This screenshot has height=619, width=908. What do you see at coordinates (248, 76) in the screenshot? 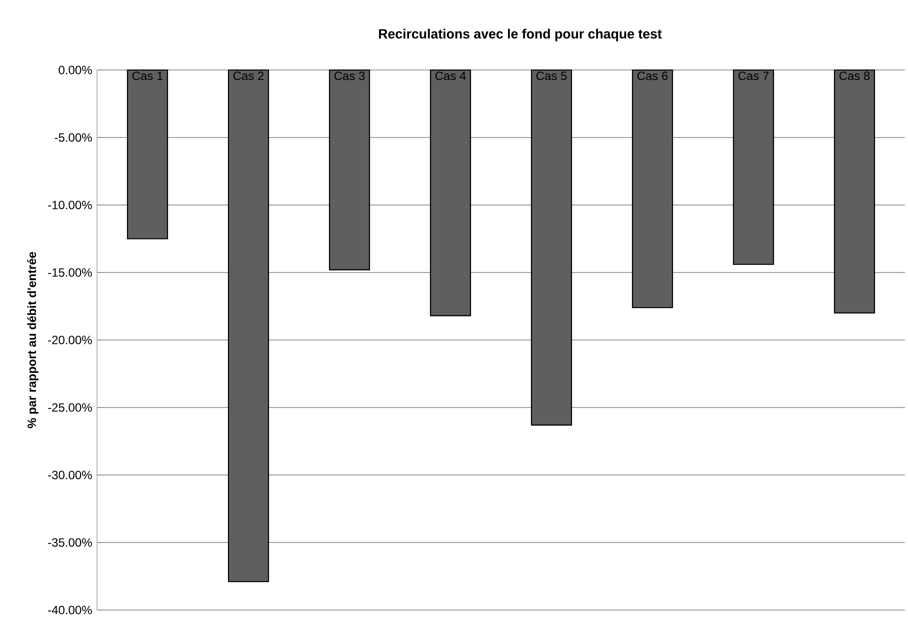
I see `x-tick-label: Cas 2` at bounding box center [248, 76].